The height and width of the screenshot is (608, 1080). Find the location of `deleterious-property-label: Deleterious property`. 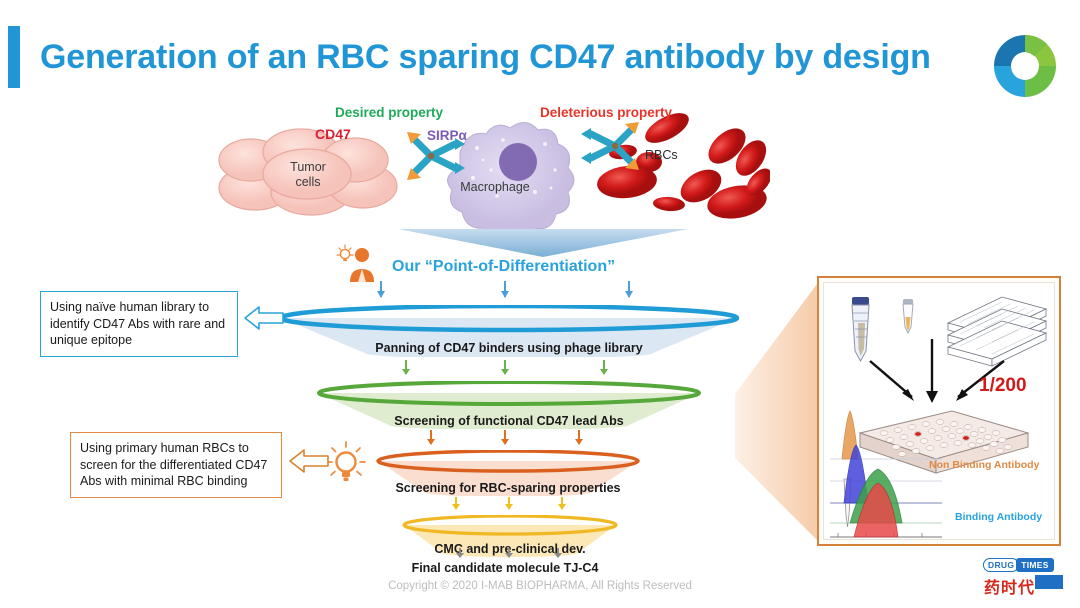

deleterious-property-label: Deleterious property is located at coordinates (606, 112).